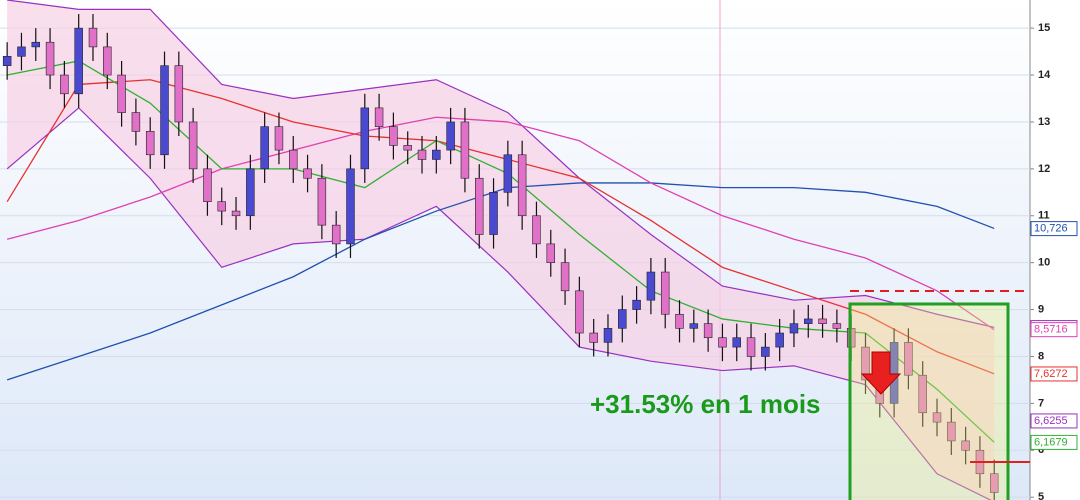  I want to click on y-tick-label: 5, so click(1041, 495).